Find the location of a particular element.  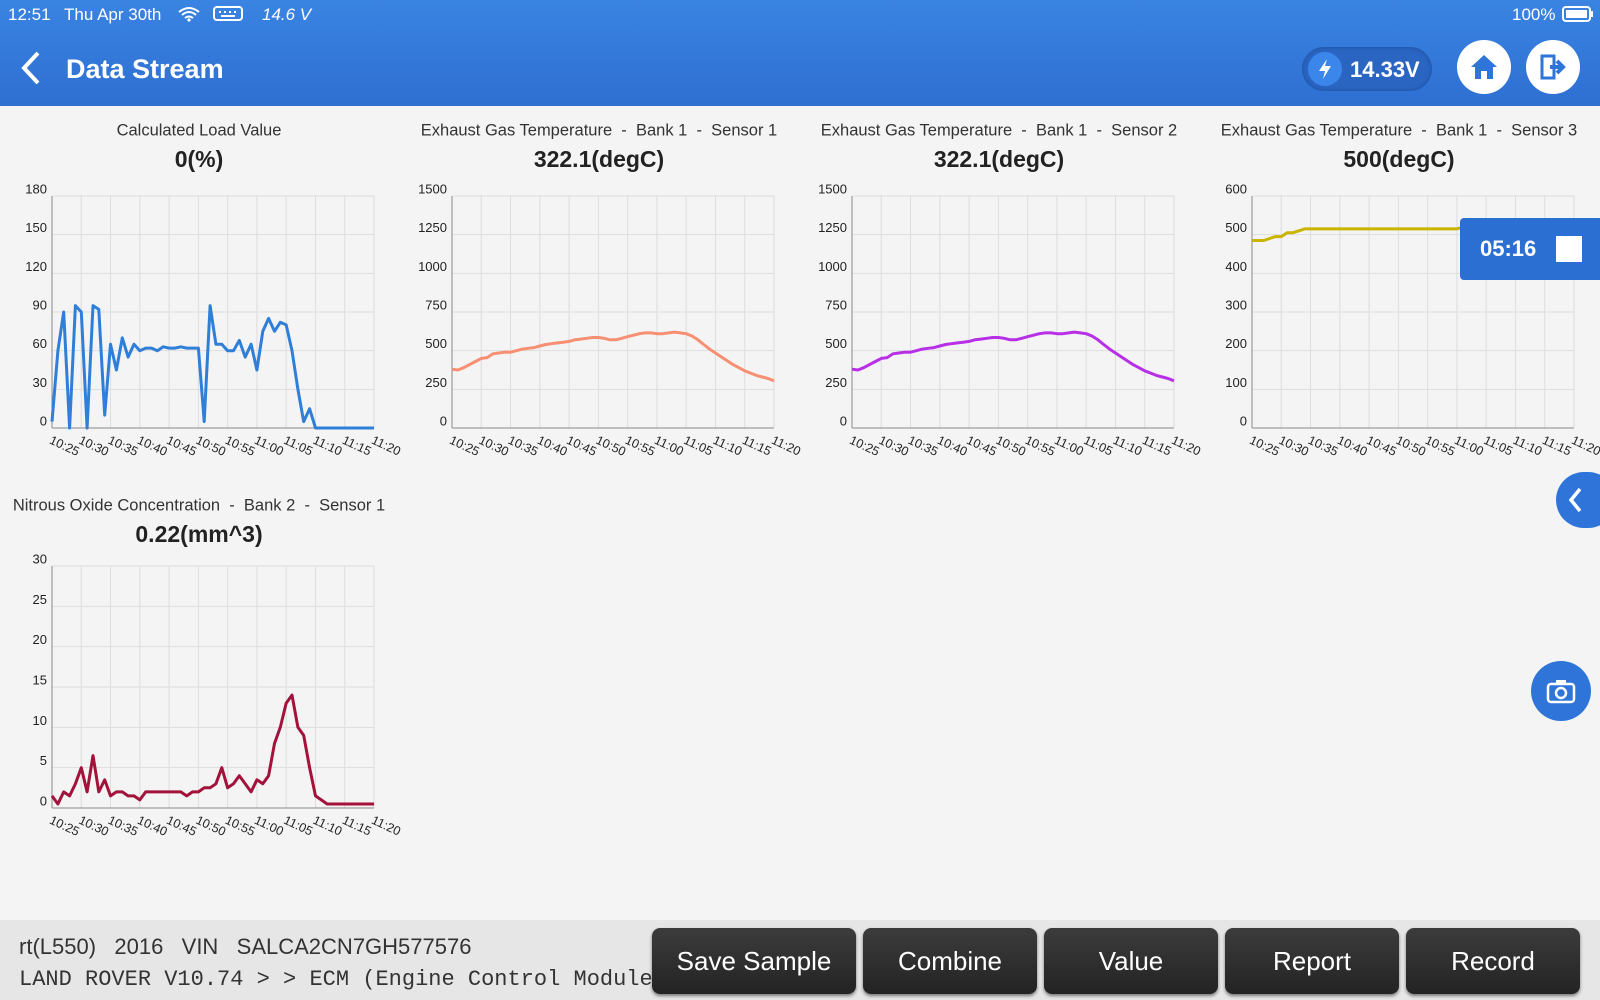

y-tick-label: 100 is located at coordinates (1236, 382).